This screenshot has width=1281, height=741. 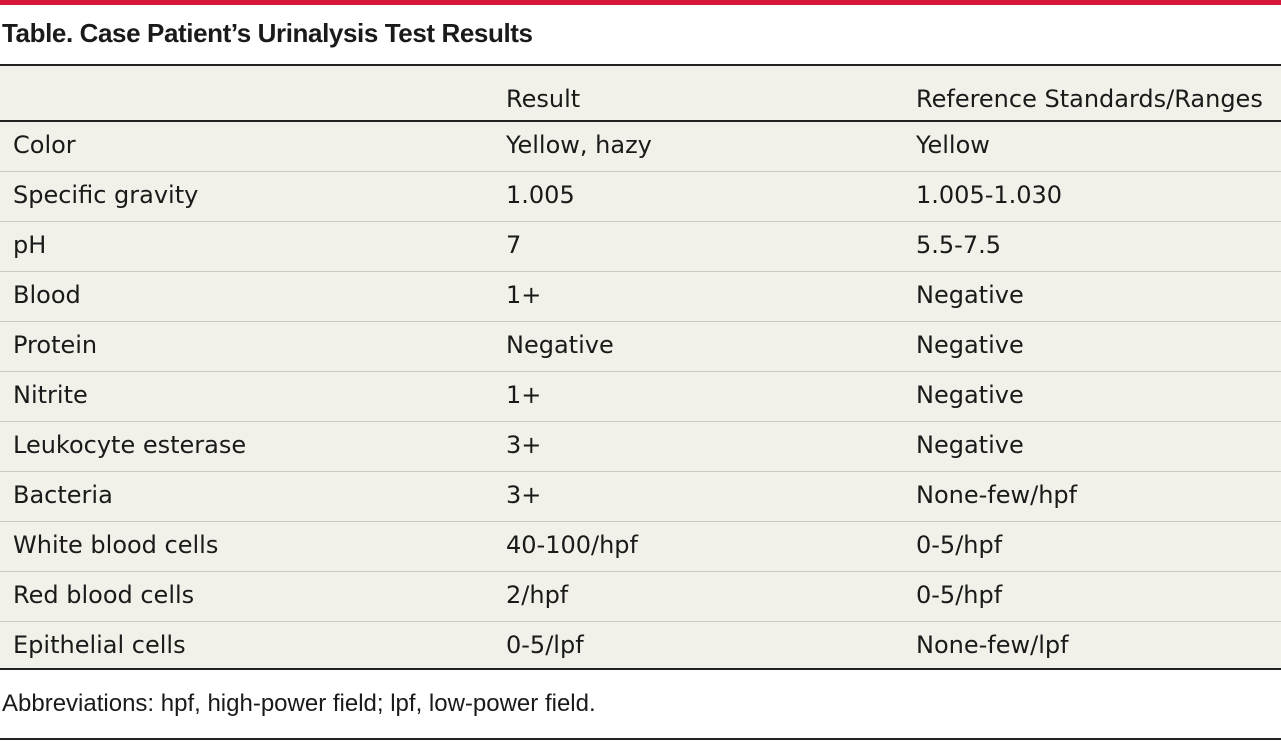 What do you see at coordinates (572, 545) in the screenshot?
I see `result-value: 40-100/hpf` at bounding box center [572, 545].